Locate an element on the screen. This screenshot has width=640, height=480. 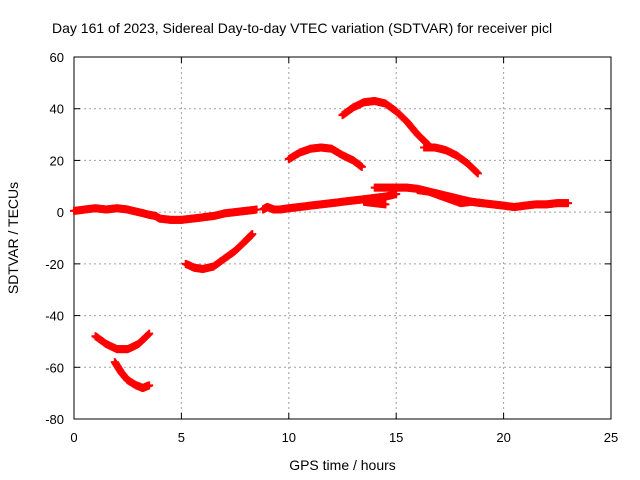
y-tick-label: -40 is located at coordinates (54, 316).